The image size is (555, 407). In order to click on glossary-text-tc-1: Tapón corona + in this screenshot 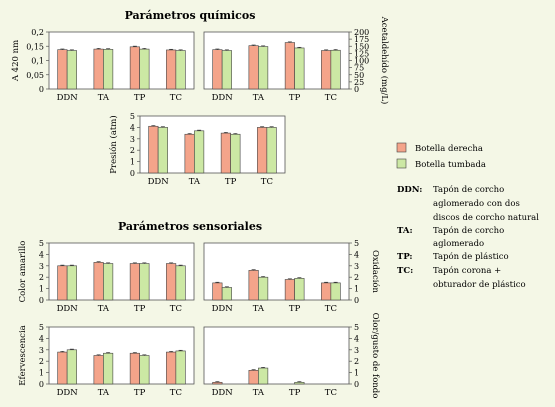, I will do `click(467, 270)`.